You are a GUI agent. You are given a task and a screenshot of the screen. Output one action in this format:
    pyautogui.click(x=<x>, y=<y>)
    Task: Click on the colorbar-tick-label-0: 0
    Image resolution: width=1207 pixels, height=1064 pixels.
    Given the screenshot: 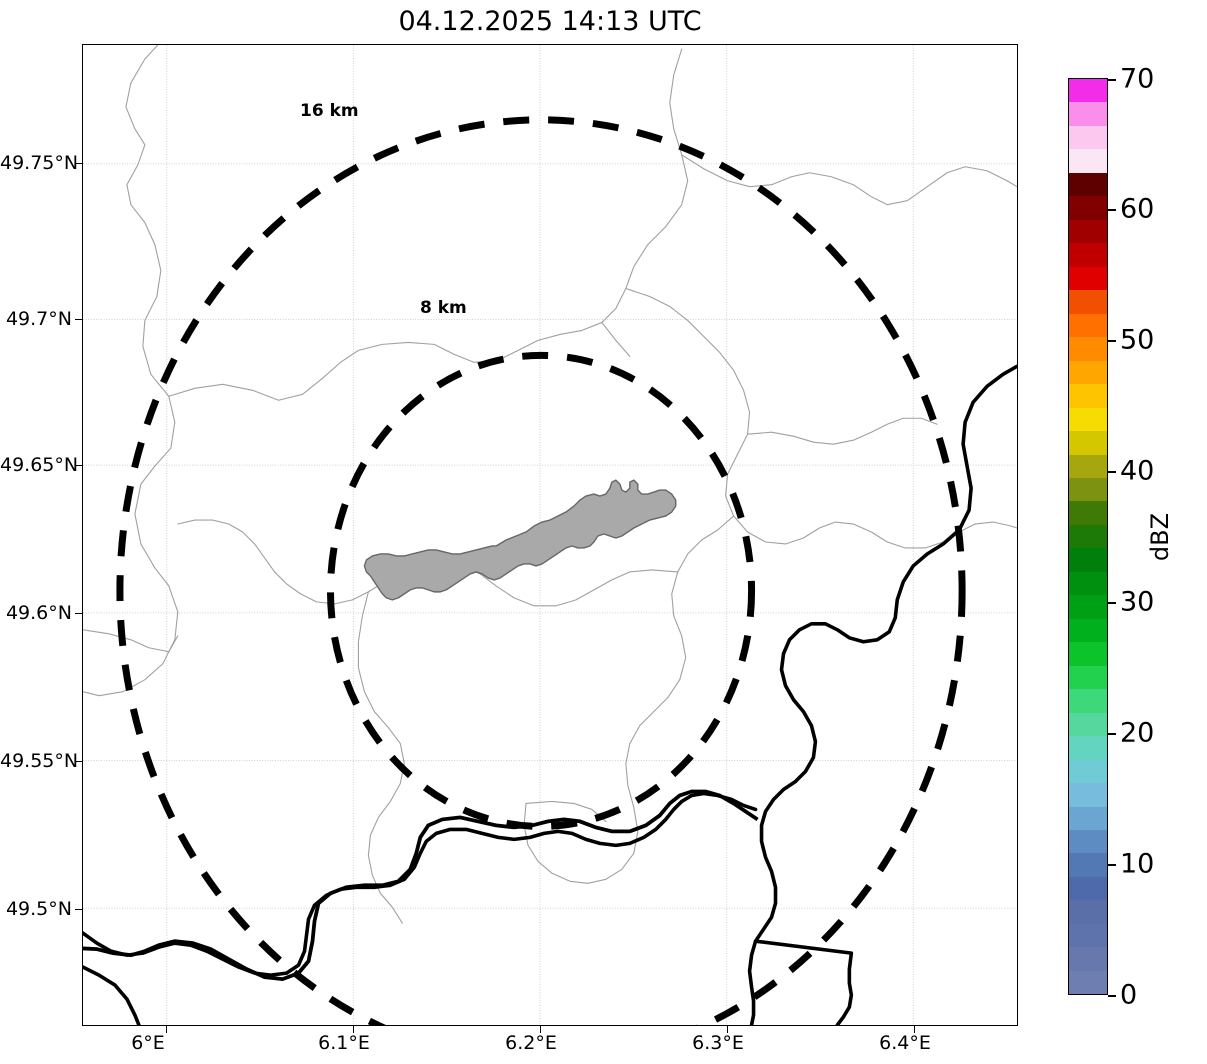 What is the action you would take?
    pyautogui.click(x=1129, y=995)
    